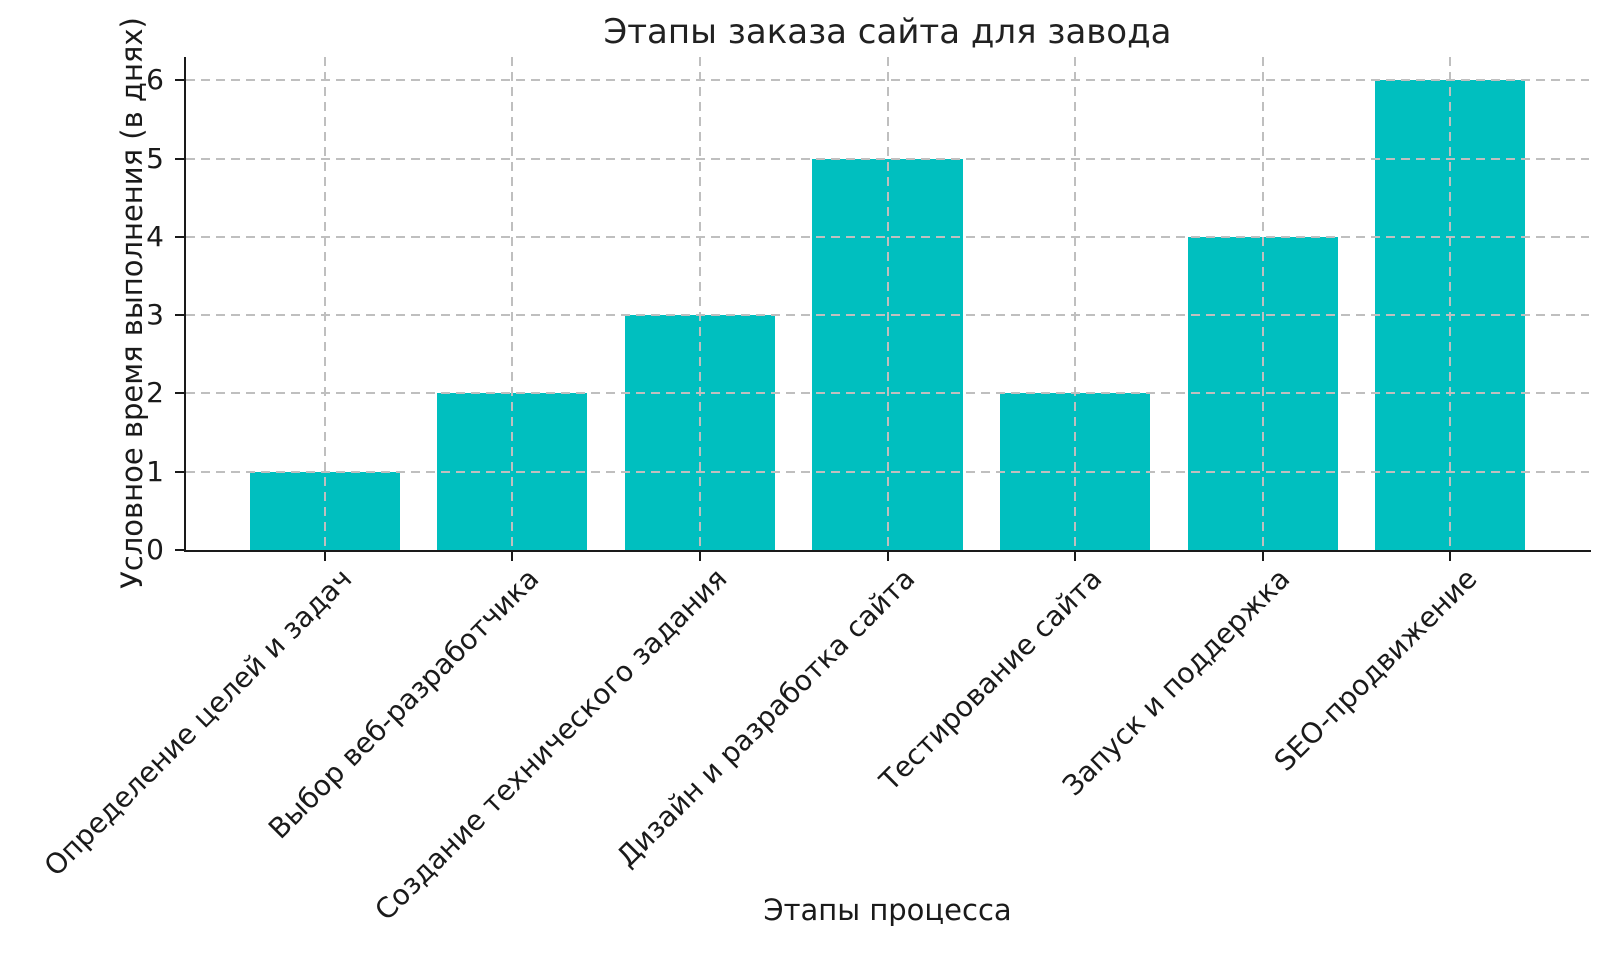 The width and height of the screenshot is (1600, 962). What do you see at coordinates (155, 236) in the screenshot?
I see `y-tick-label-4: 4` at bounding box center [155, 236].